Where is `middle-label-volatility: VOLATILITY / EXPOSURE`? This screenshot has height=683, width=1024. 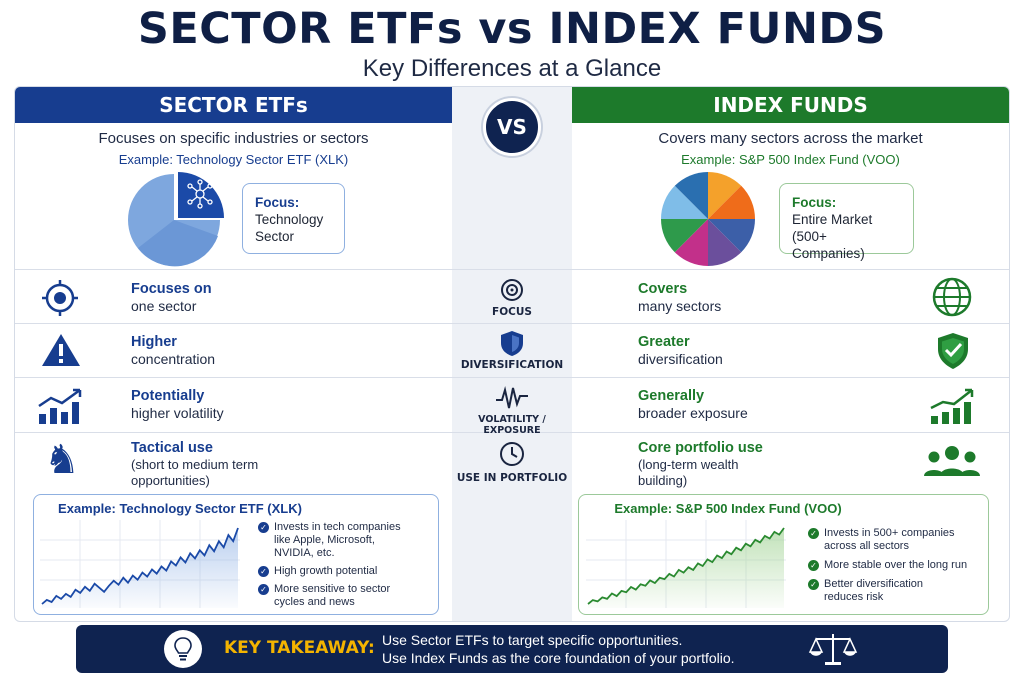 middle-label-volatility: VOLATILITY / EXPOSURE is located at coordinates (512, 425).